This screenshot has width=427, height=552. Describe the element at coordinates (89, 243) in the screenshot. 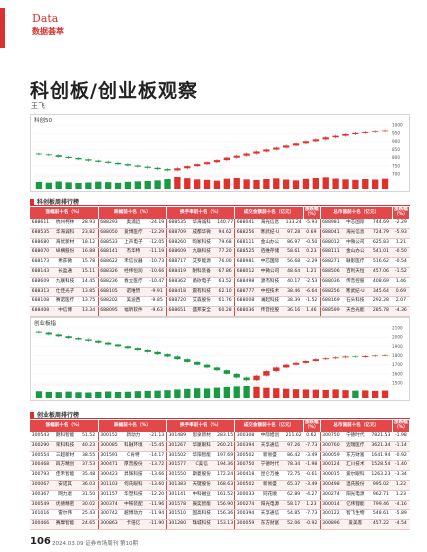

I see `table-cell: 18.12` at that location.